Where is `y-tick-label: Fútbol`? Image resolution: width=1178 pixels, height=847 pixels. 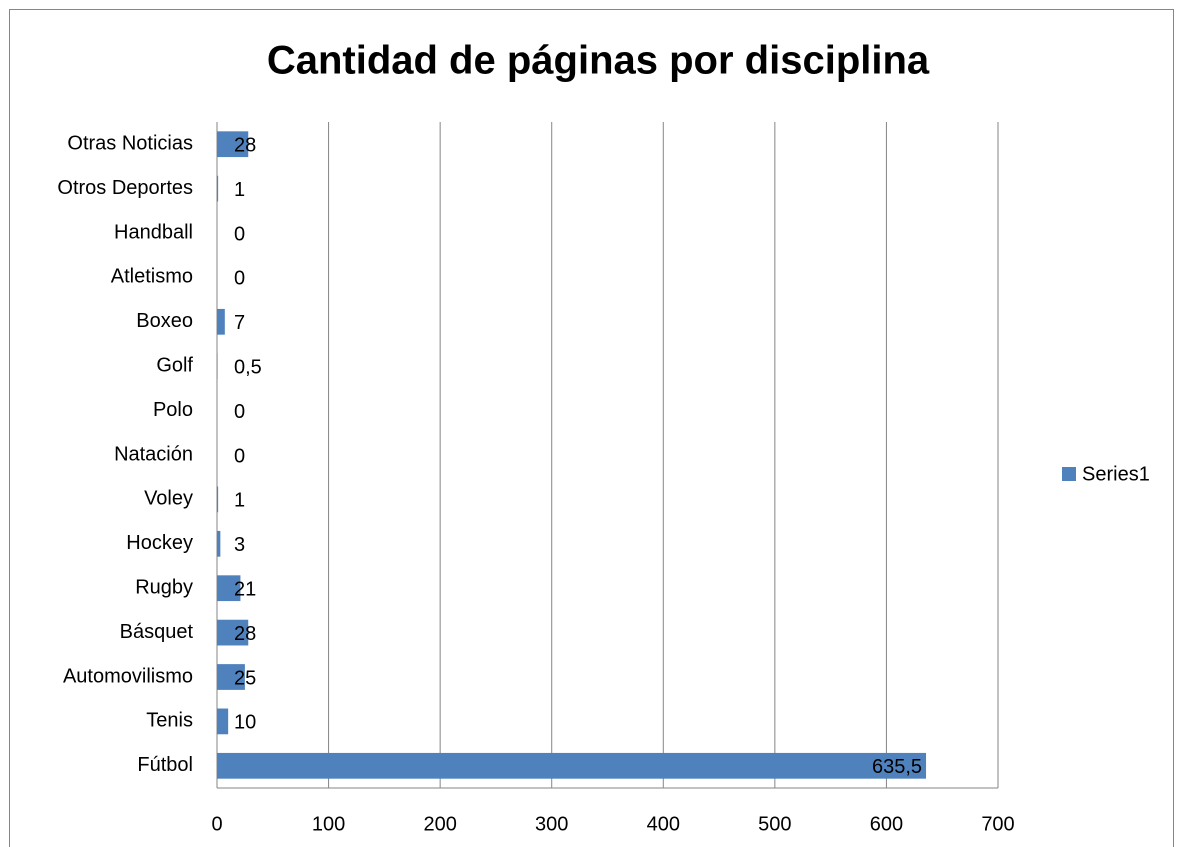
y-tick-label: Fútbol is located at coordinates (165, 765).